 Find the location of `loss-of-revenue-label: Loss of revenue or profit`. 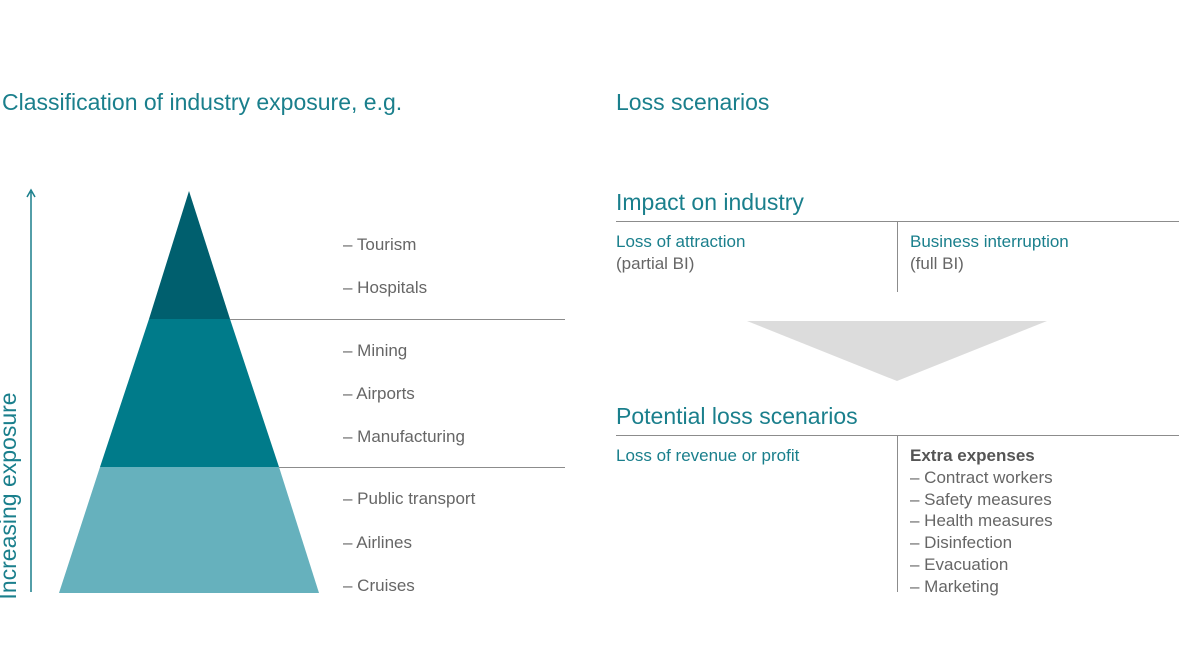

loss-of-revenue-label: Loss of revenue or profit is located at coordinates (708, 455).